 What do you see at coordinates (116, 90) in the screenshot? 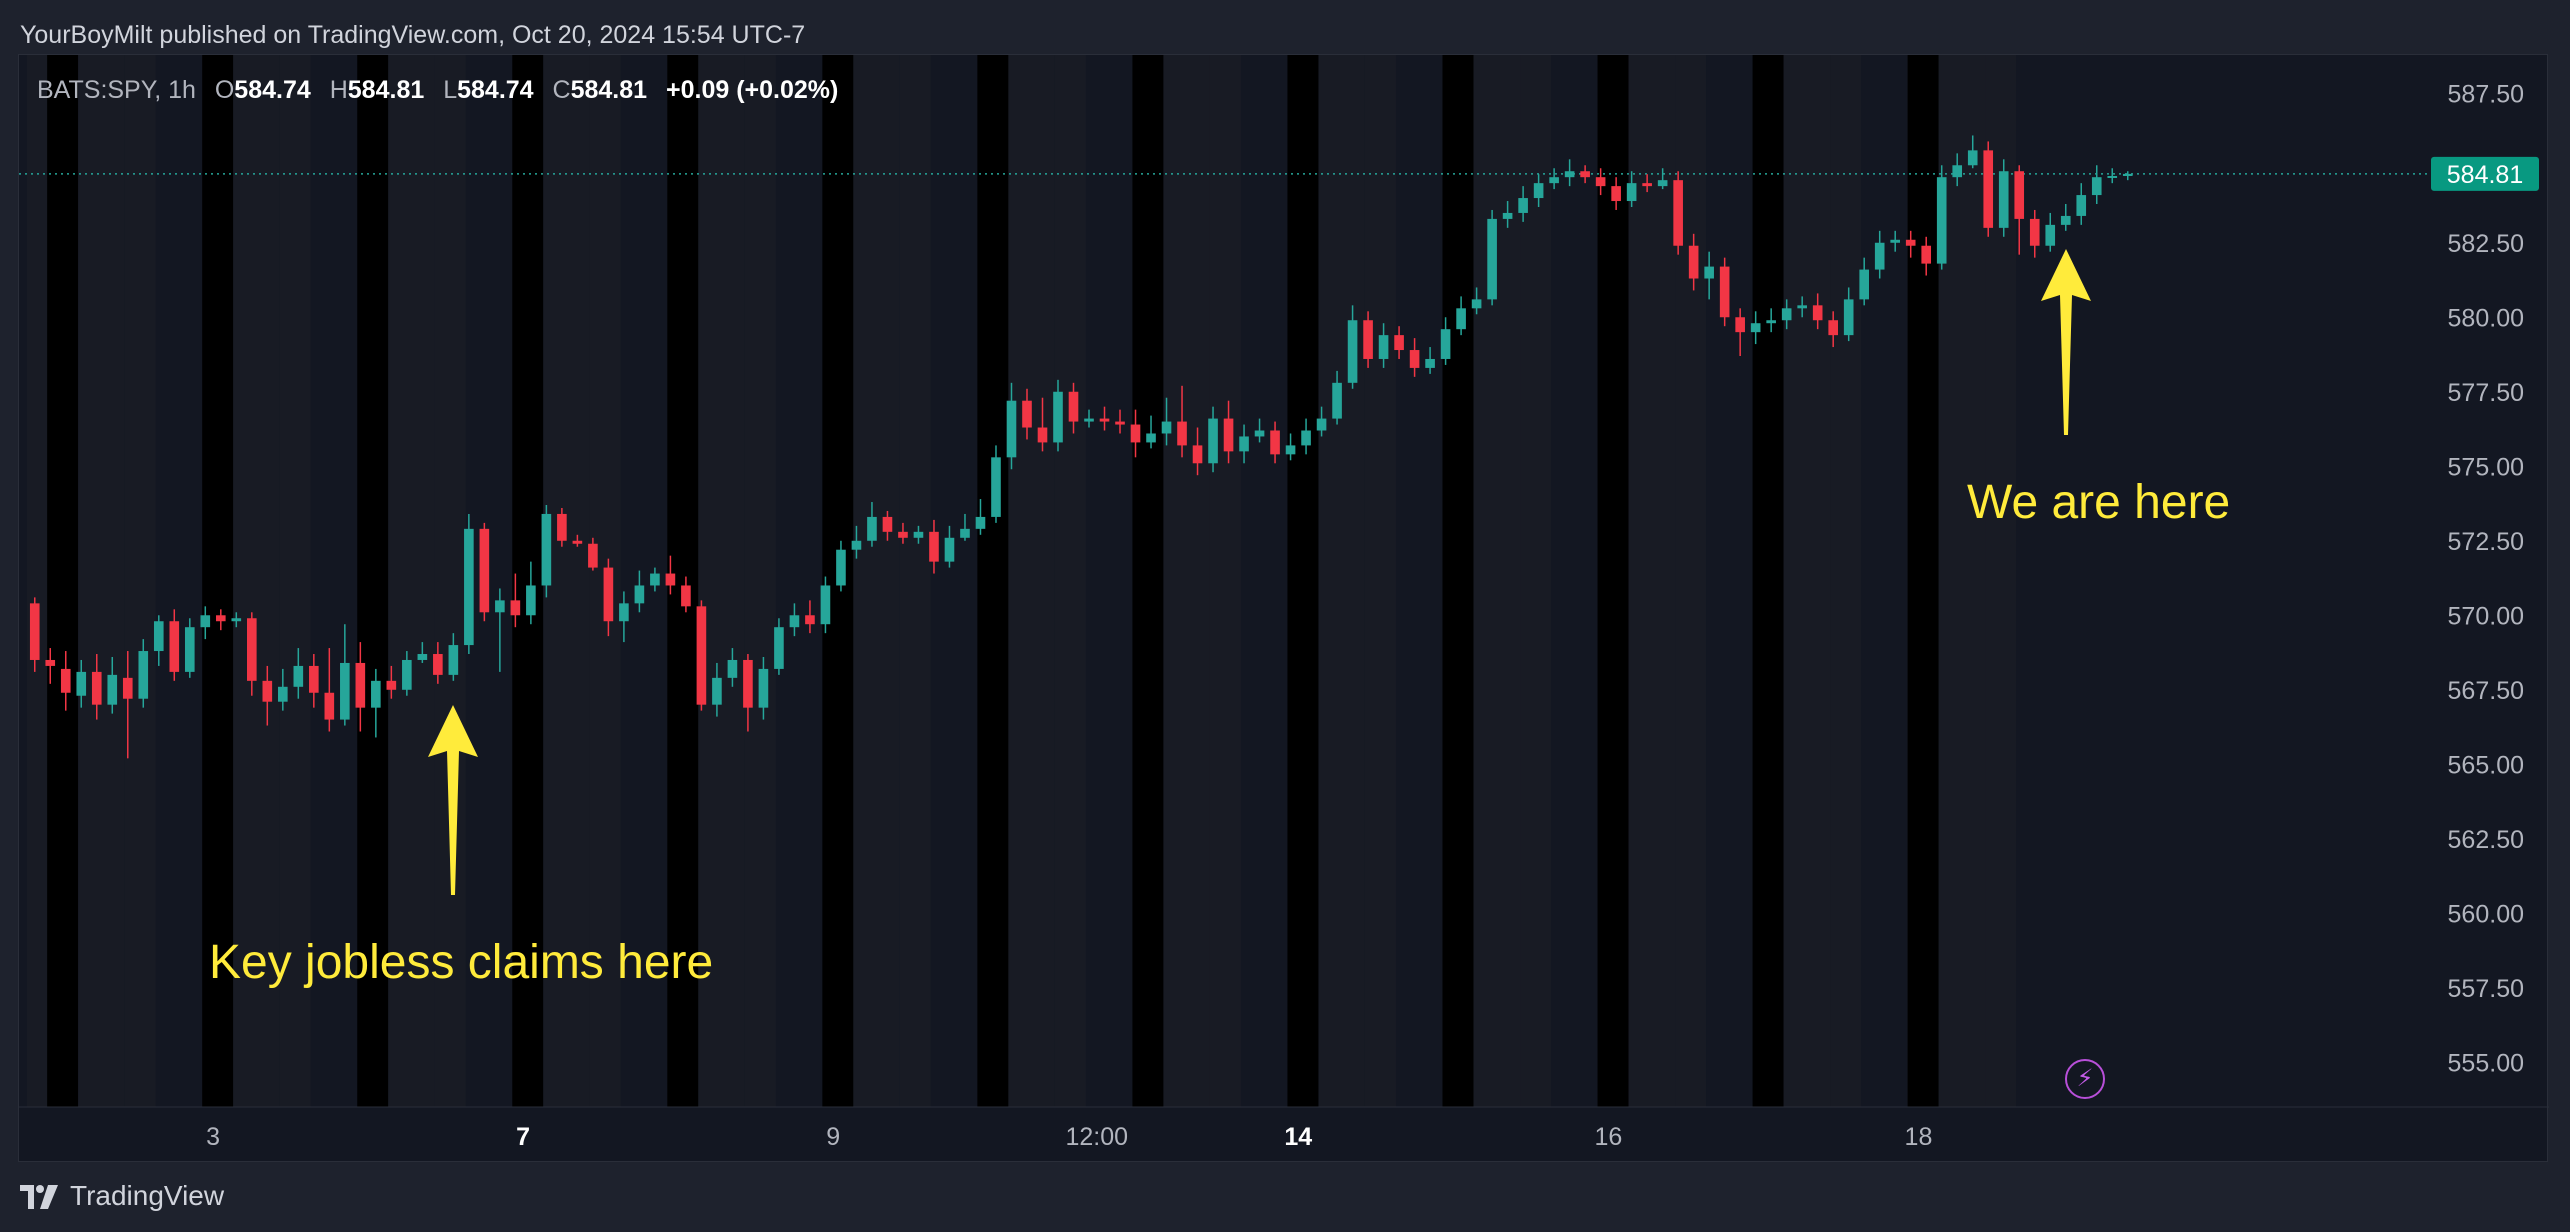
I see `symbol-label: BATS:SPY, 1h` at bounding box center [116, 90].